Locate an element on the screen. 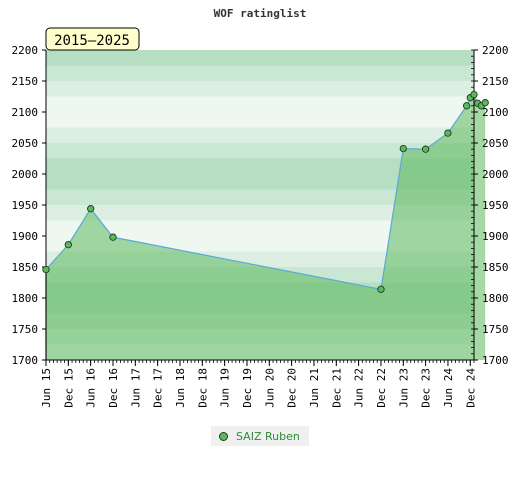 The width and height of the screenshot is (520, 480). period-badge-box is located at coordinates (92, 39).